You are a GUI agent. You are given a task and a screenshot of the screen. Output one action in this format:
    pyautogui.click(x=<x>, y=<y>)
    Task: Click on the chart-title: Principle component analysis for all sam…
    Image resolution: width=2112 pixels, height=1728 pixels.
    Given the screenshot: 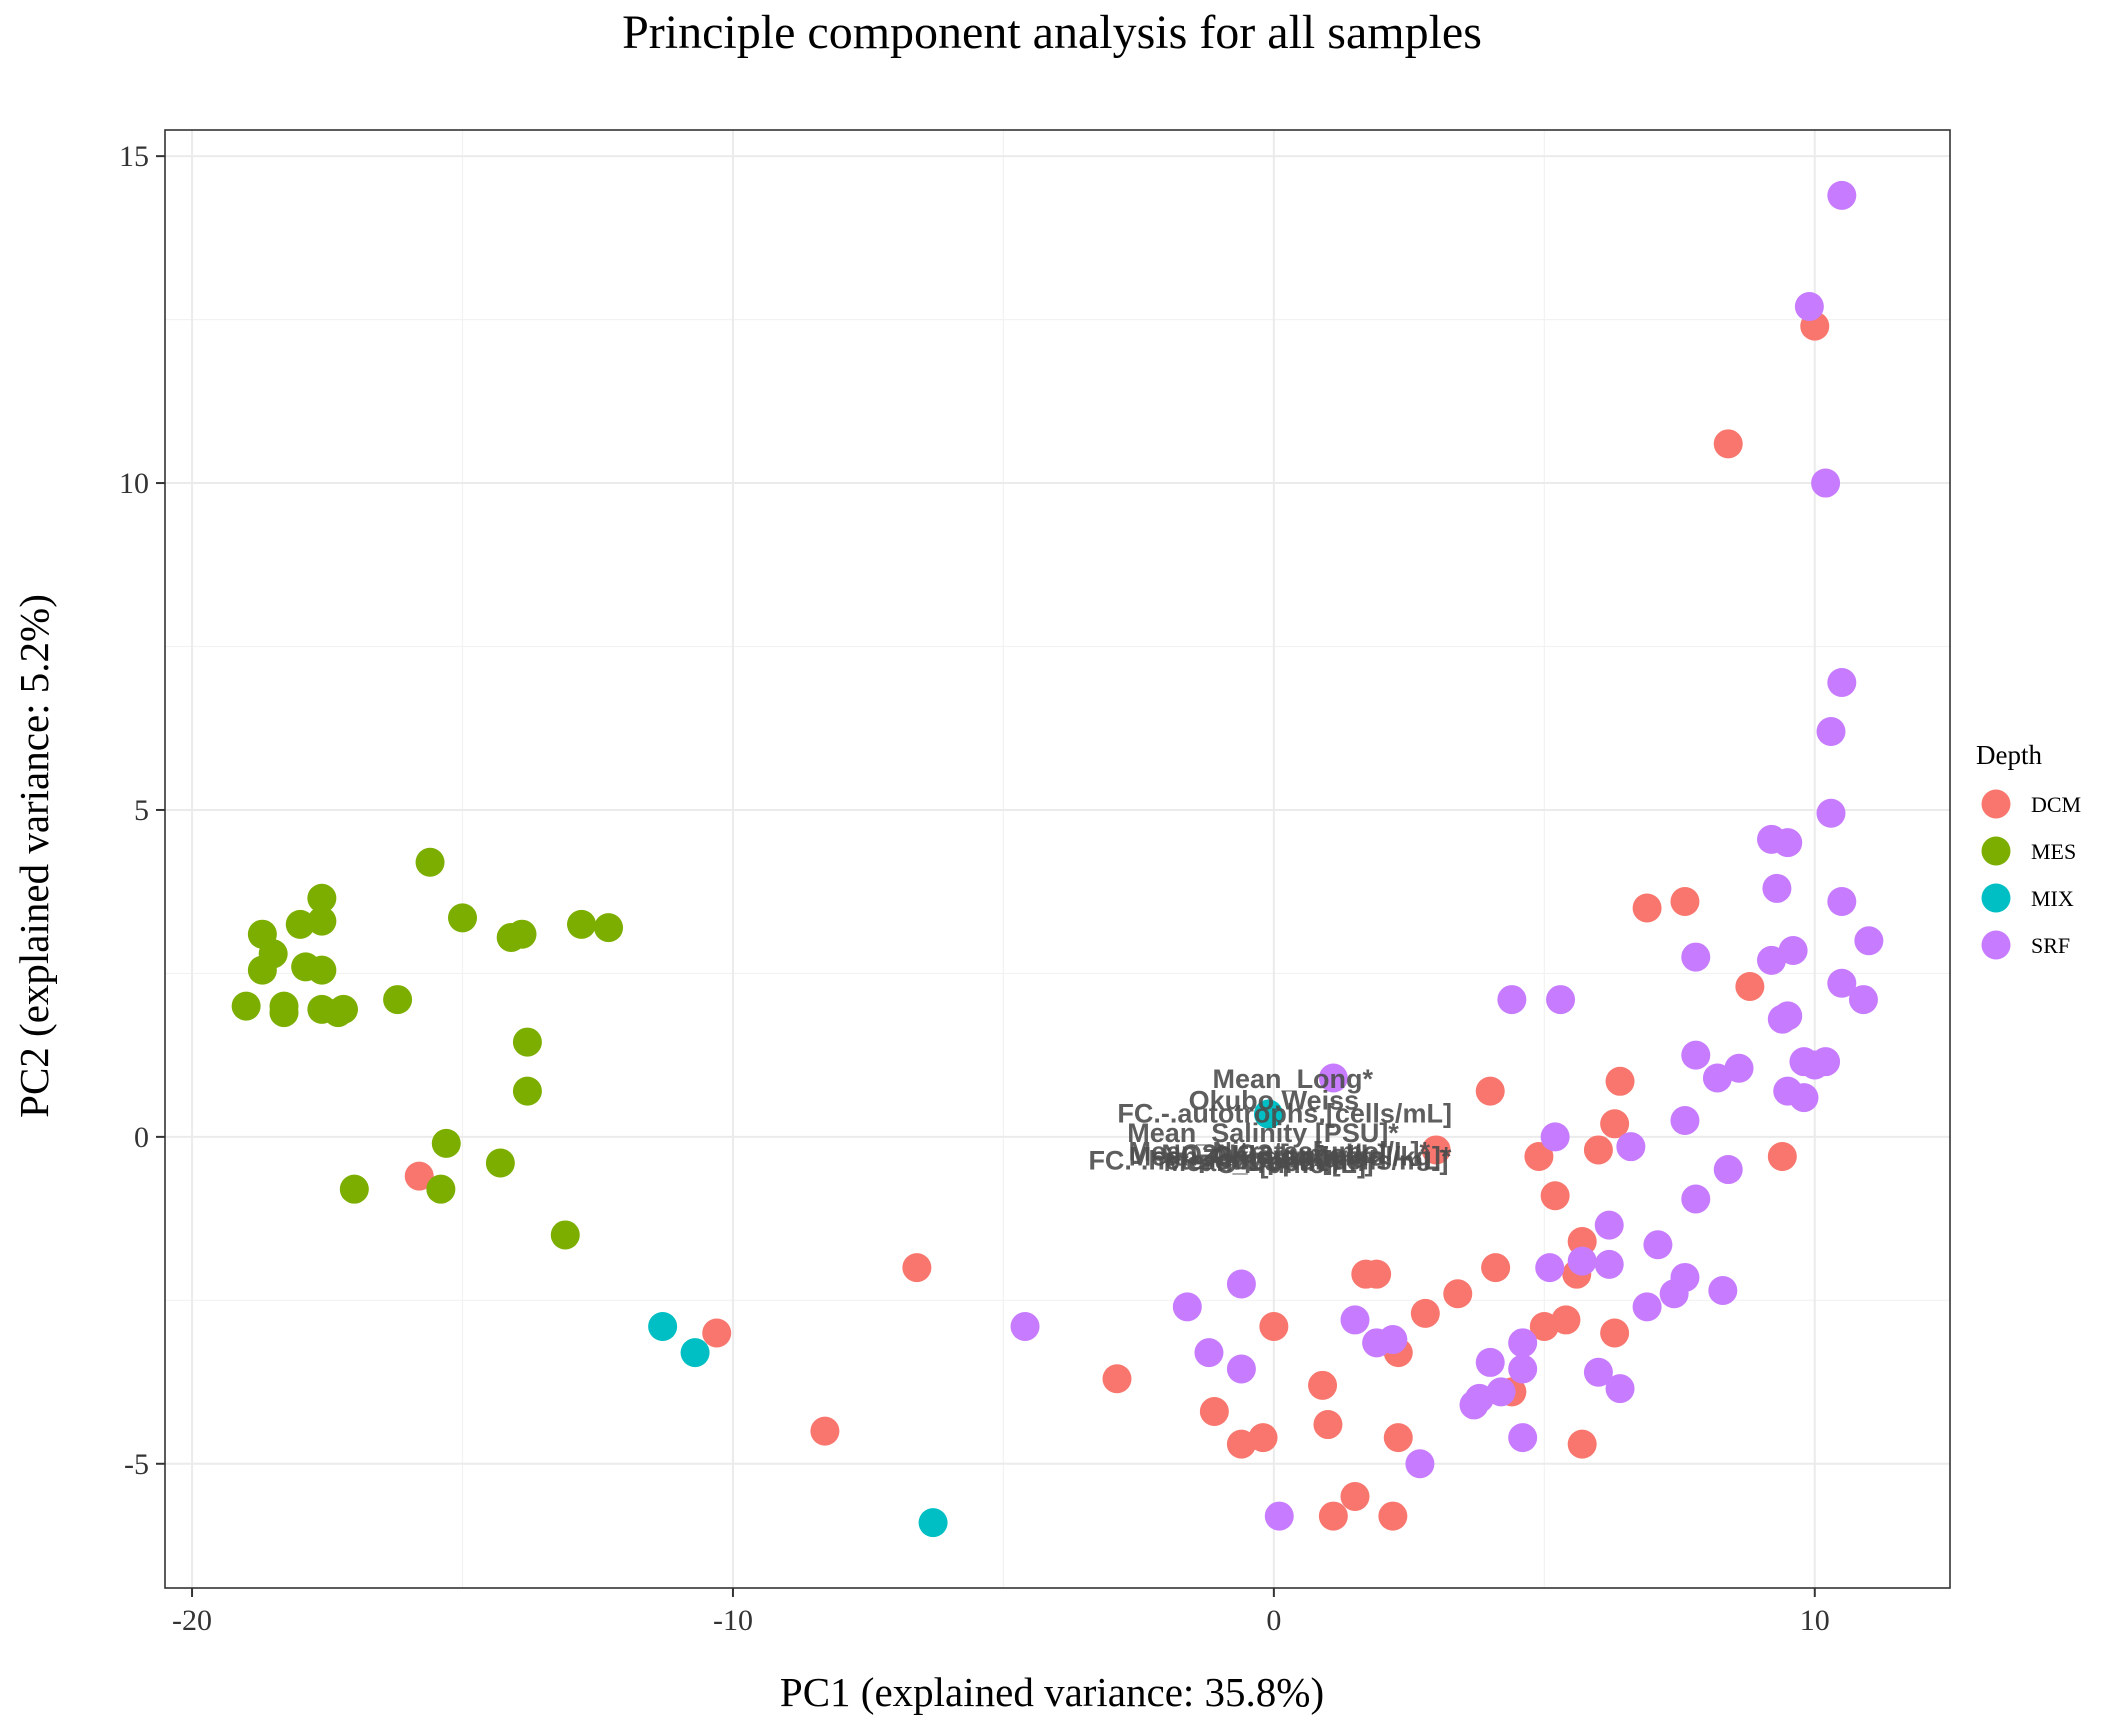 What is the action you would take?
    pyautogui.click(x=1052, y=32)
    